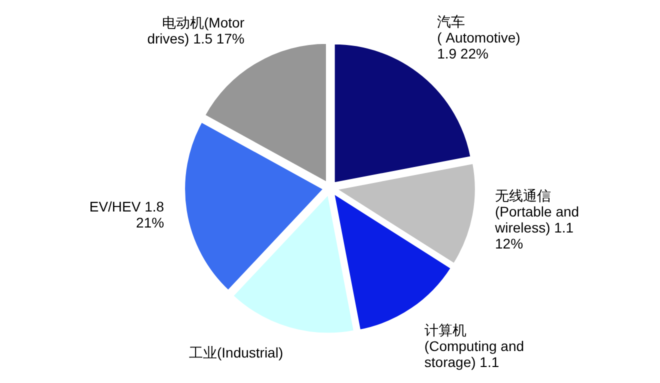 The height and width of the screenshot is (383, 660). Describe the element at coordinates (478, 38) in the screenshot. I see `slice-label: 汽车 ( Automotive) 1.9 22%` at that location.